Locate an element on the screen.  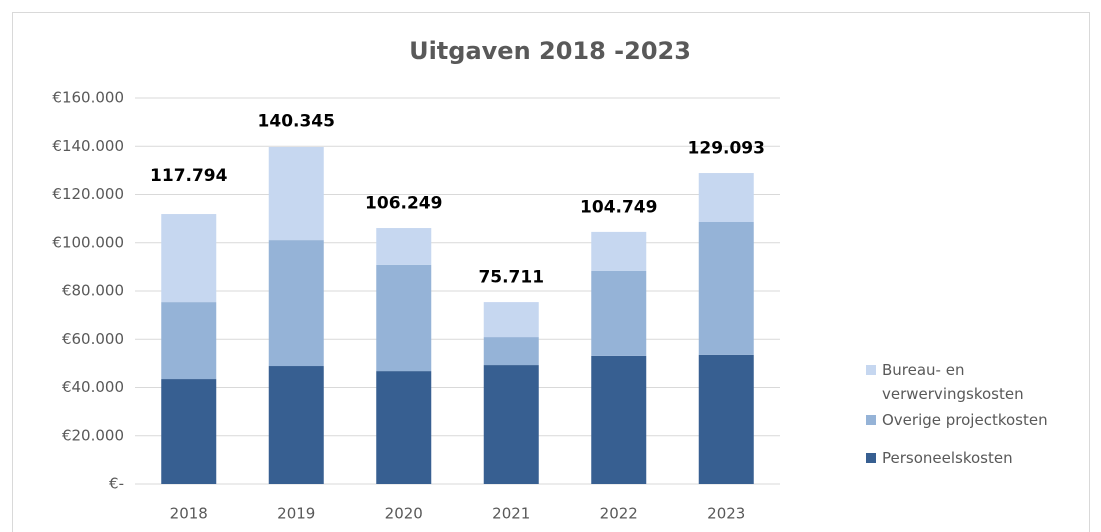
legend-label: Bureau- en verwervingskosten is located at coordinates (953, 382).